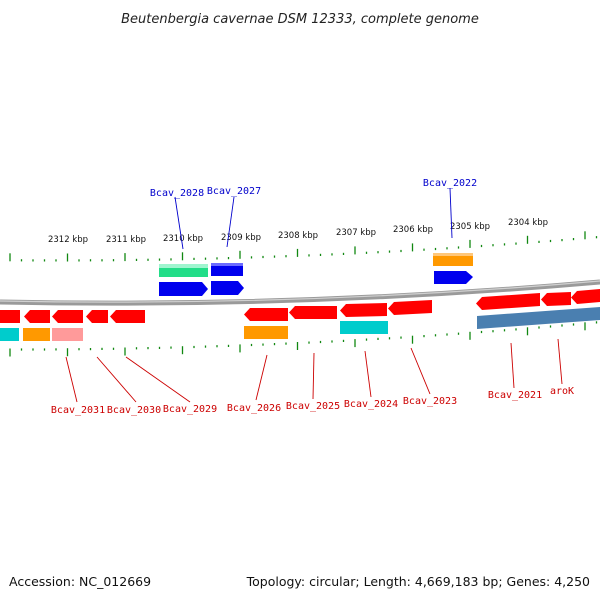  I want to click on gene-bcav-2021, so click(508, 301).